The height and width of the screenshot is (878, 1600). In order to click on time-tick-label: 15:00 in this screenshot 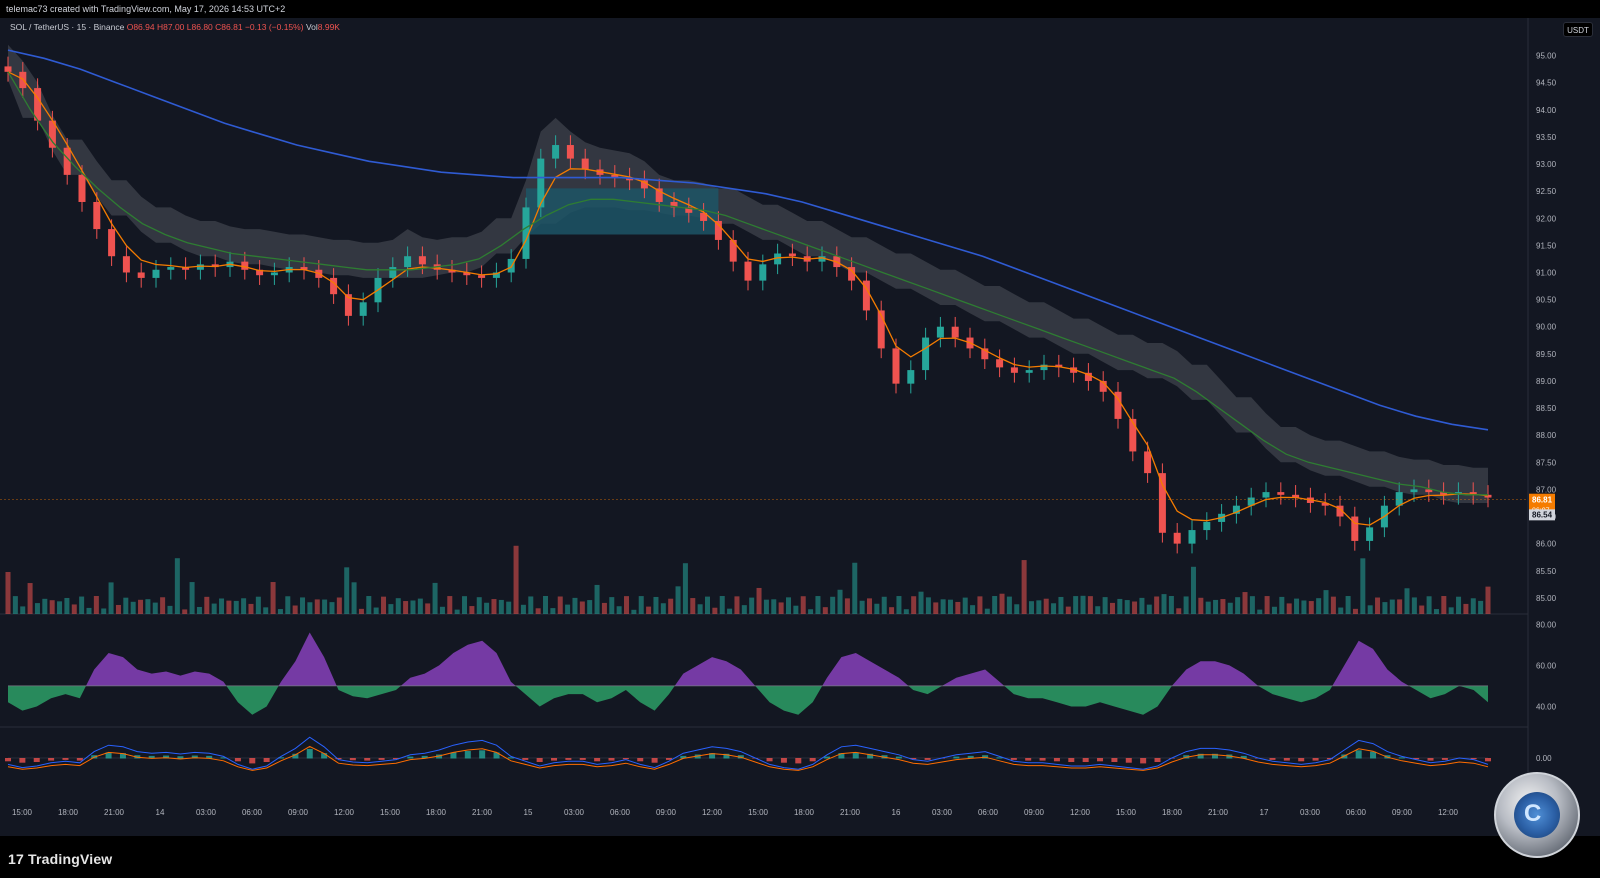, I will do `click(1126, 812)`.